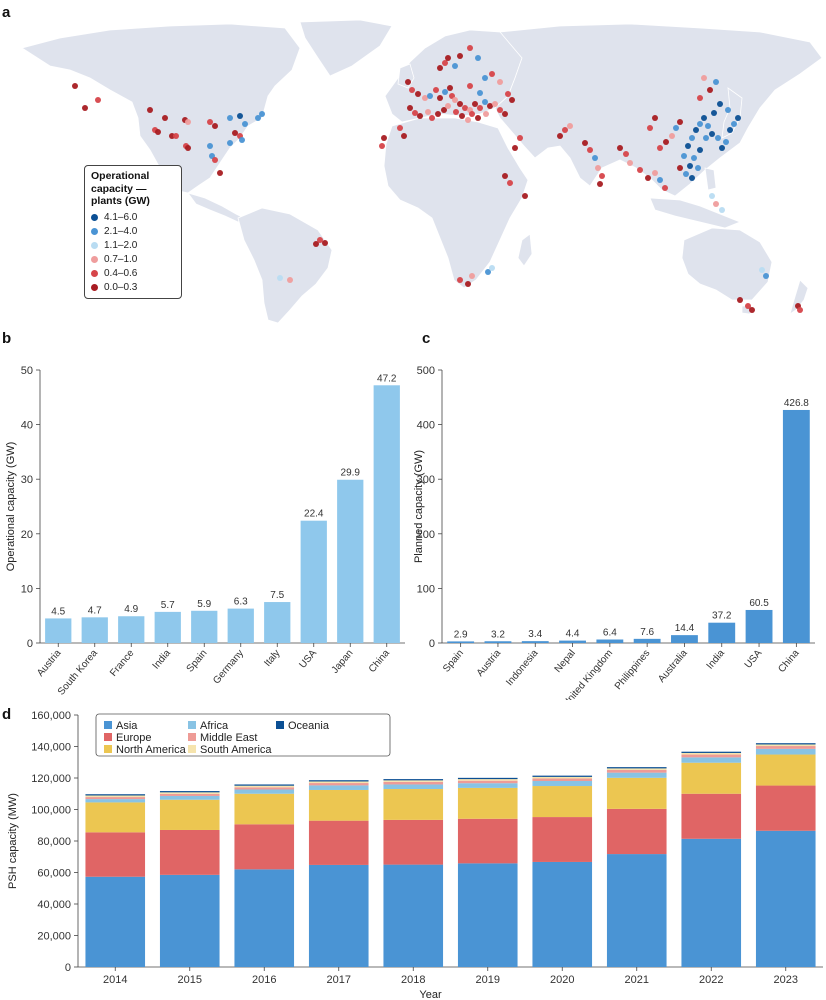 The image size is (826, 1000). What do you see at coordinates (215, 207) in the screenshot?
I see `central-america-landmass` at bounding box center [215, 207].